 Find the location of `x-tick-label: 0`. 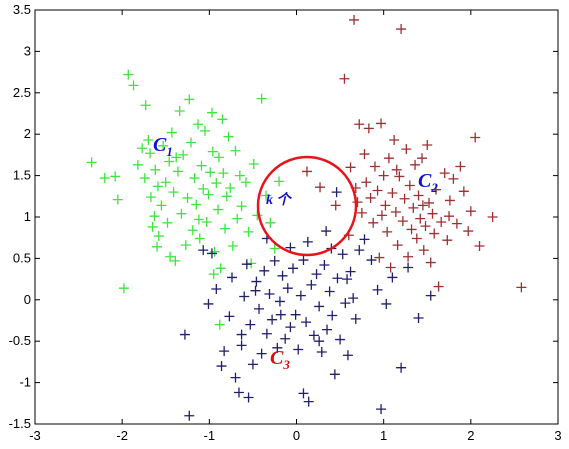

x-tick-label: 0 is located at coordinates (296, 435).